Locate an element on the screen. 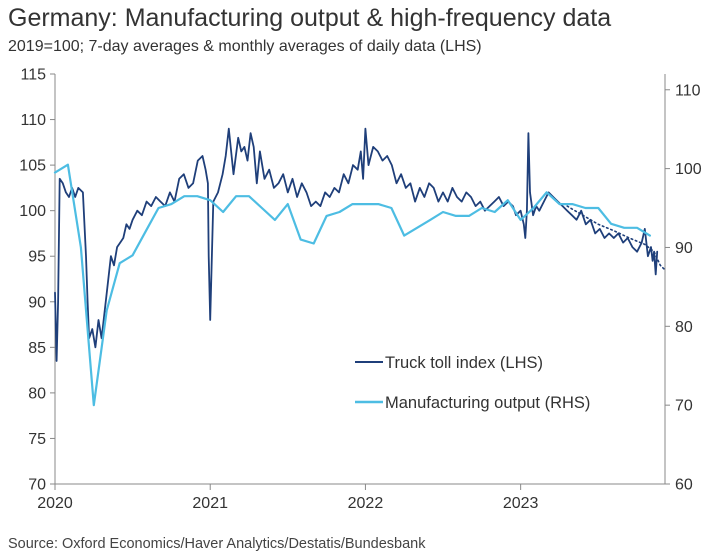 The image size is (725, 557). right-tick-label: 60 is located at coordinates (684, 485).